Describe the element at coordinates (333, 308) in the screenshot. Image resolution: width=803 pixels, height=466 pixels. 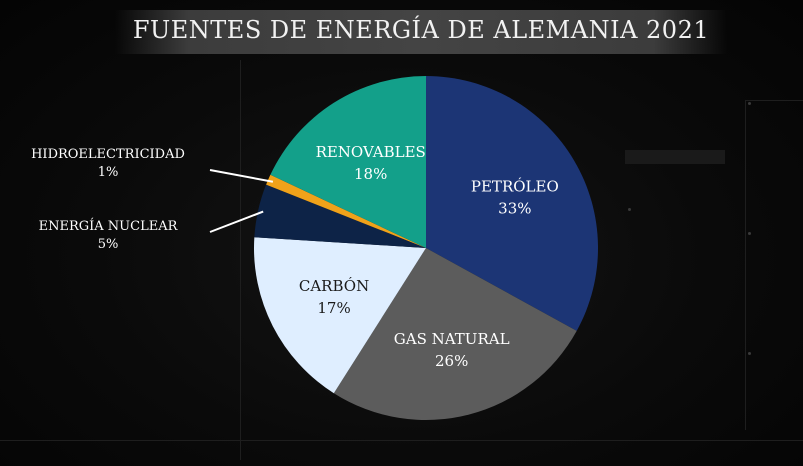
I see `slice-value-label: 17%` at that location.